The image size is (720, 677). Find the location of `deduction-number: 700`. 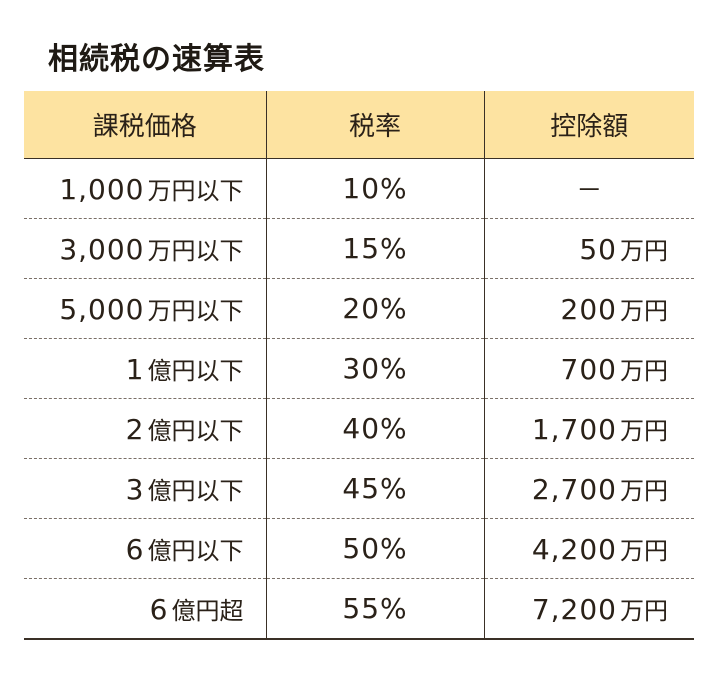

deduction-number: 700 is located at coordinates (588, 369).